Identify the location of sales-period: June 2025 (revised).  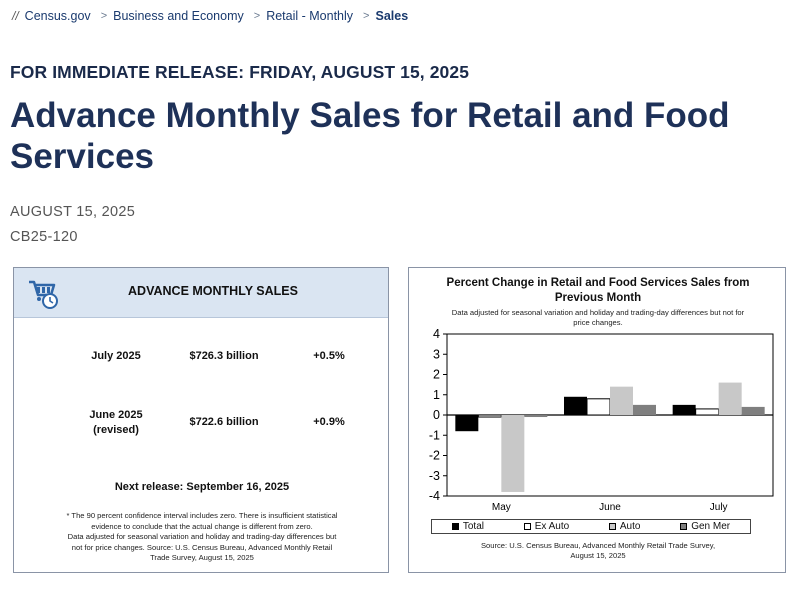
(116, 423).